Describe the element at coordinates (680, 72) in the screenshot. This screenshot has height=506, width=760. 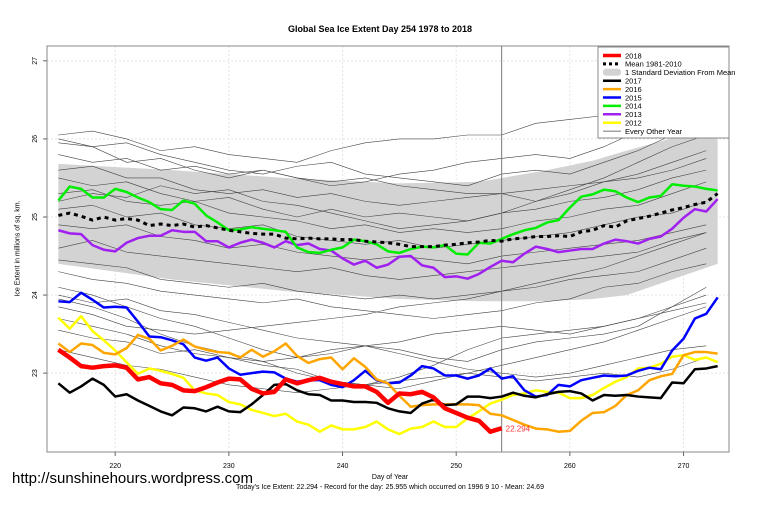
I see `legend-label: 1 Standard Deviation From Mean` at that location.